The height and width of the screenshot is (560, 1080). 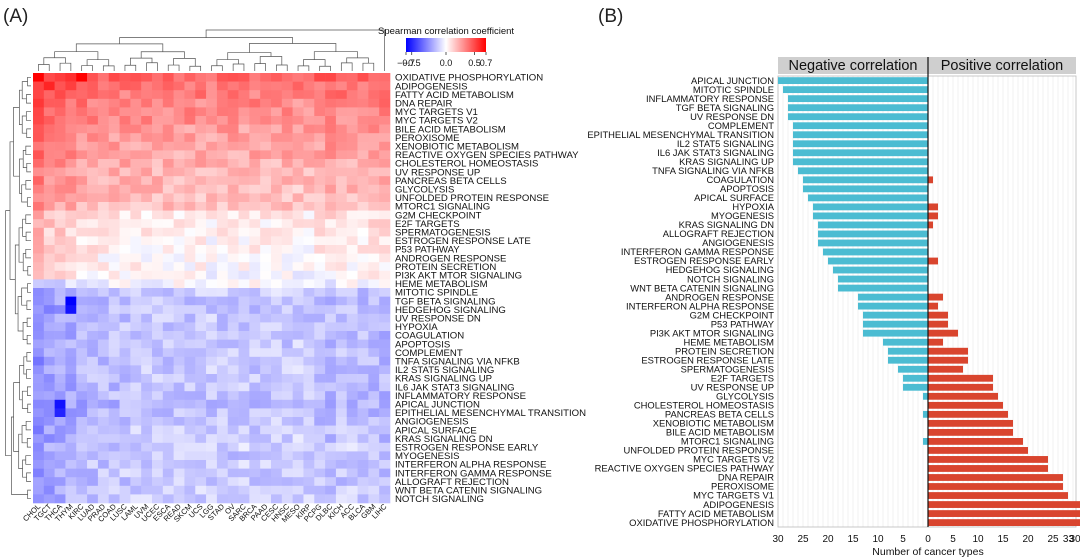 What do you see at coordinates (474, 63) in the screenshot?
I see `legend-tick-label: 0.5` at bounding box center [474, 63].